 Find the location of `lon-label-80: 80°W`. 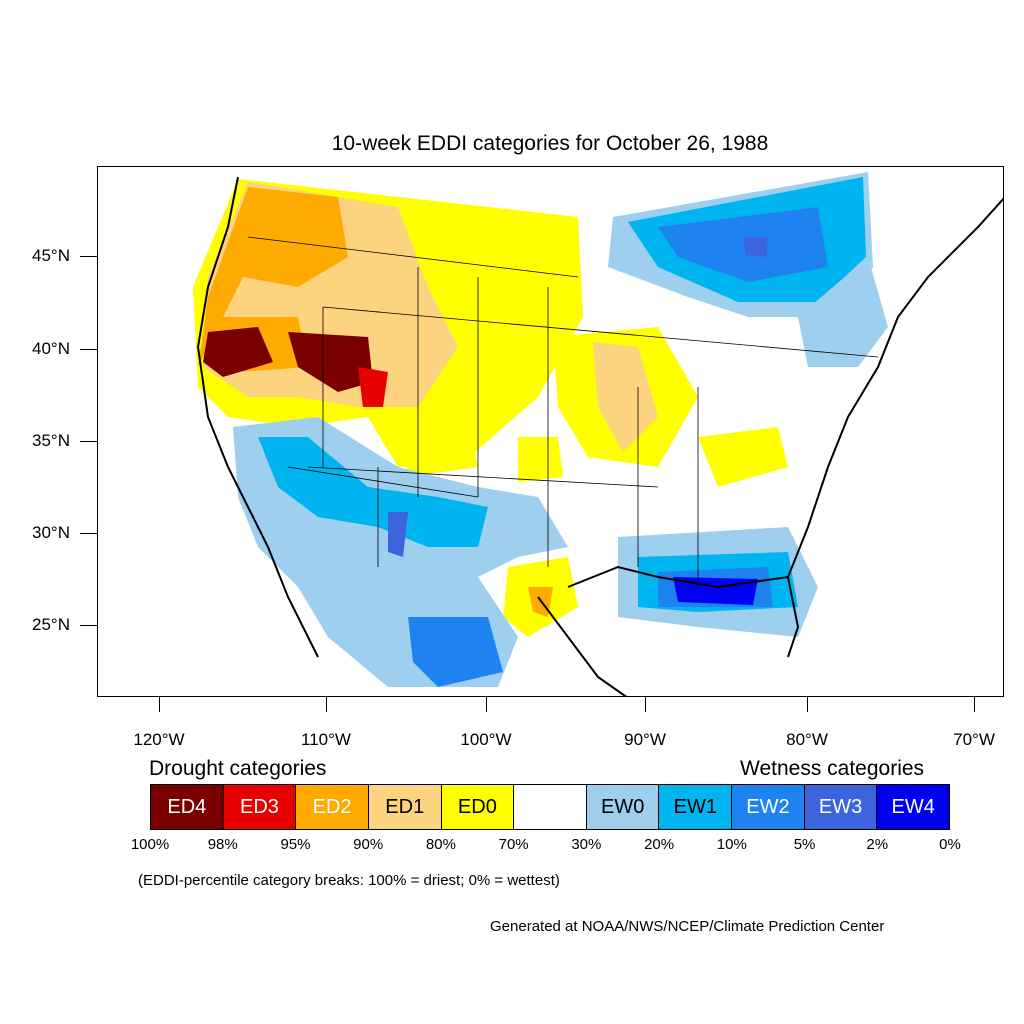

lon-label-80: 80°W is located at coordinates (807, 739).